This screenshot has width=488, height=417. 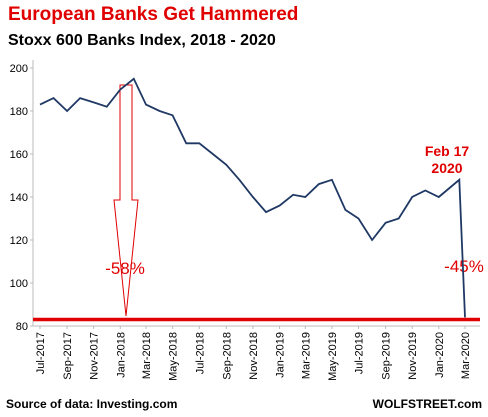 What do you see at coordinates (387, 356) in the screenshot?
I see `x-tick-label: Sep-2019` at bounding box center [387, 356].